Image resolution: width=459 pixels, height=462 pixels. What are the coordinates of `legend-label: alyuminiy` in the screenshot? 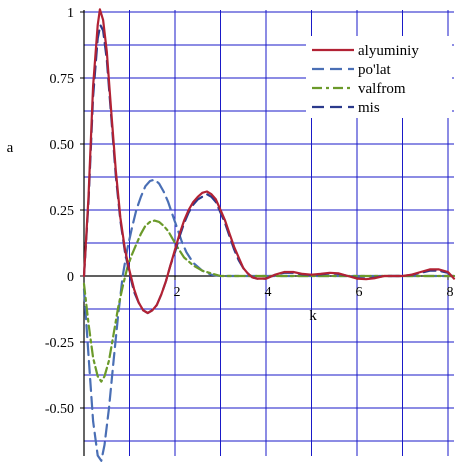 It's located at (388, 51).